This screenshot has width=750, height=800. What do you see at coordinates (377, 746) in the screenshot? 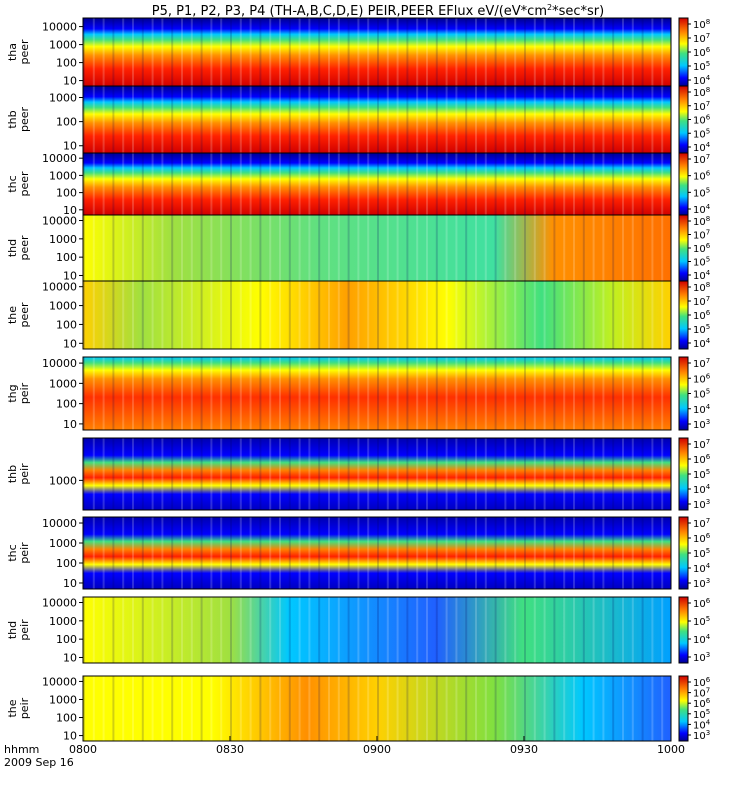
I see `time-tick-labels: 0800 0830 0900 0930 1000` at bounding box center [377, 746].